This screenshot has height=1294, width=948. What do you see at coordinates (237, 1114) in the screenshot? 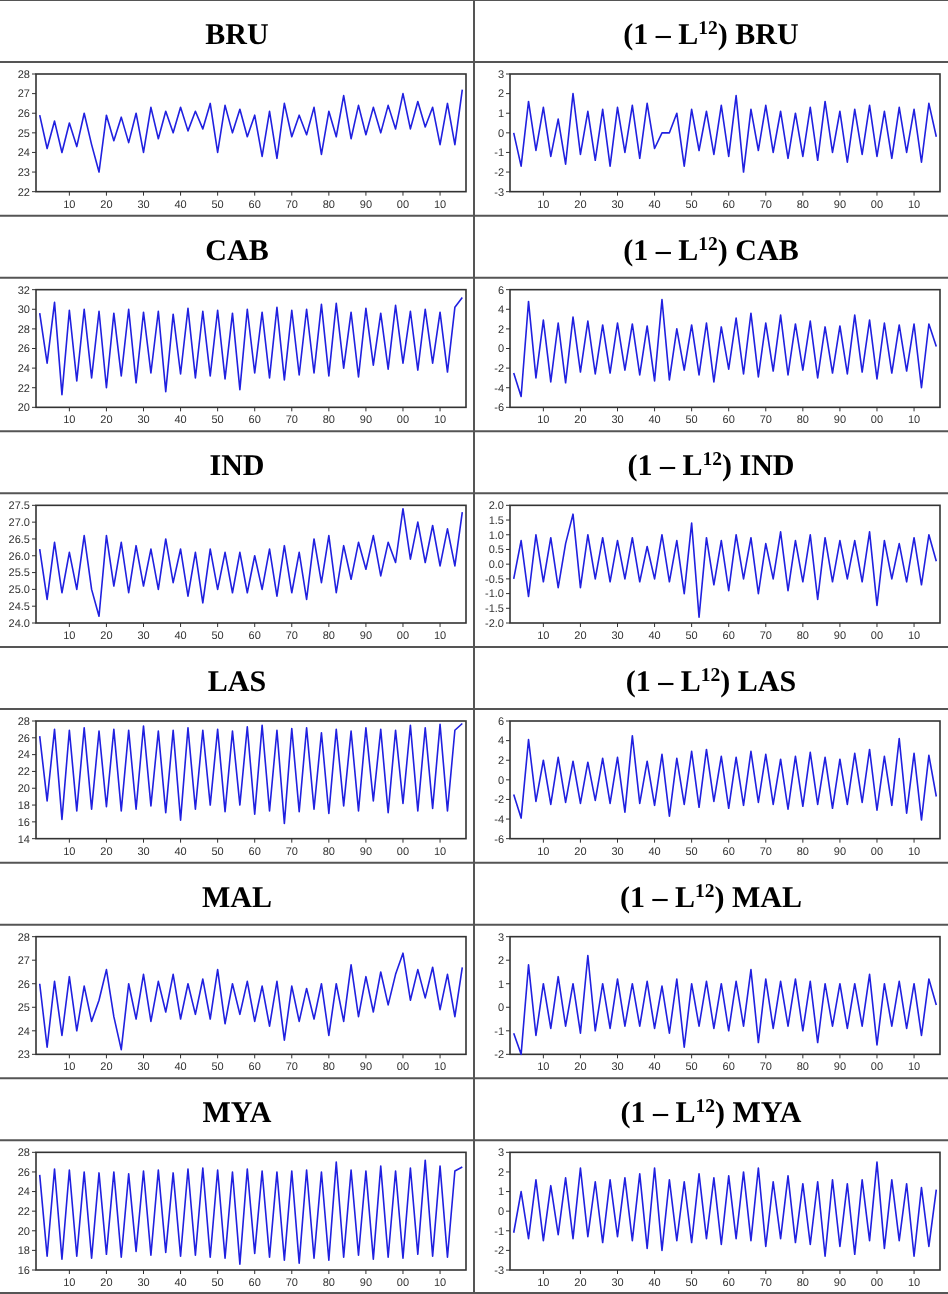
I see `chart-title: MYA` at bounding box center [237, 1114].